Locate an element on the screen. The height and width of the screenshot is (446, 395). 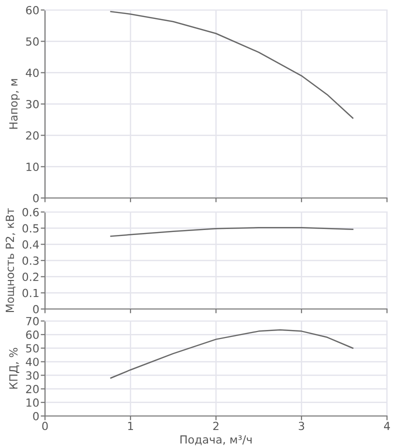
x-tick-label: 2 is located at coordinates (215, 426).